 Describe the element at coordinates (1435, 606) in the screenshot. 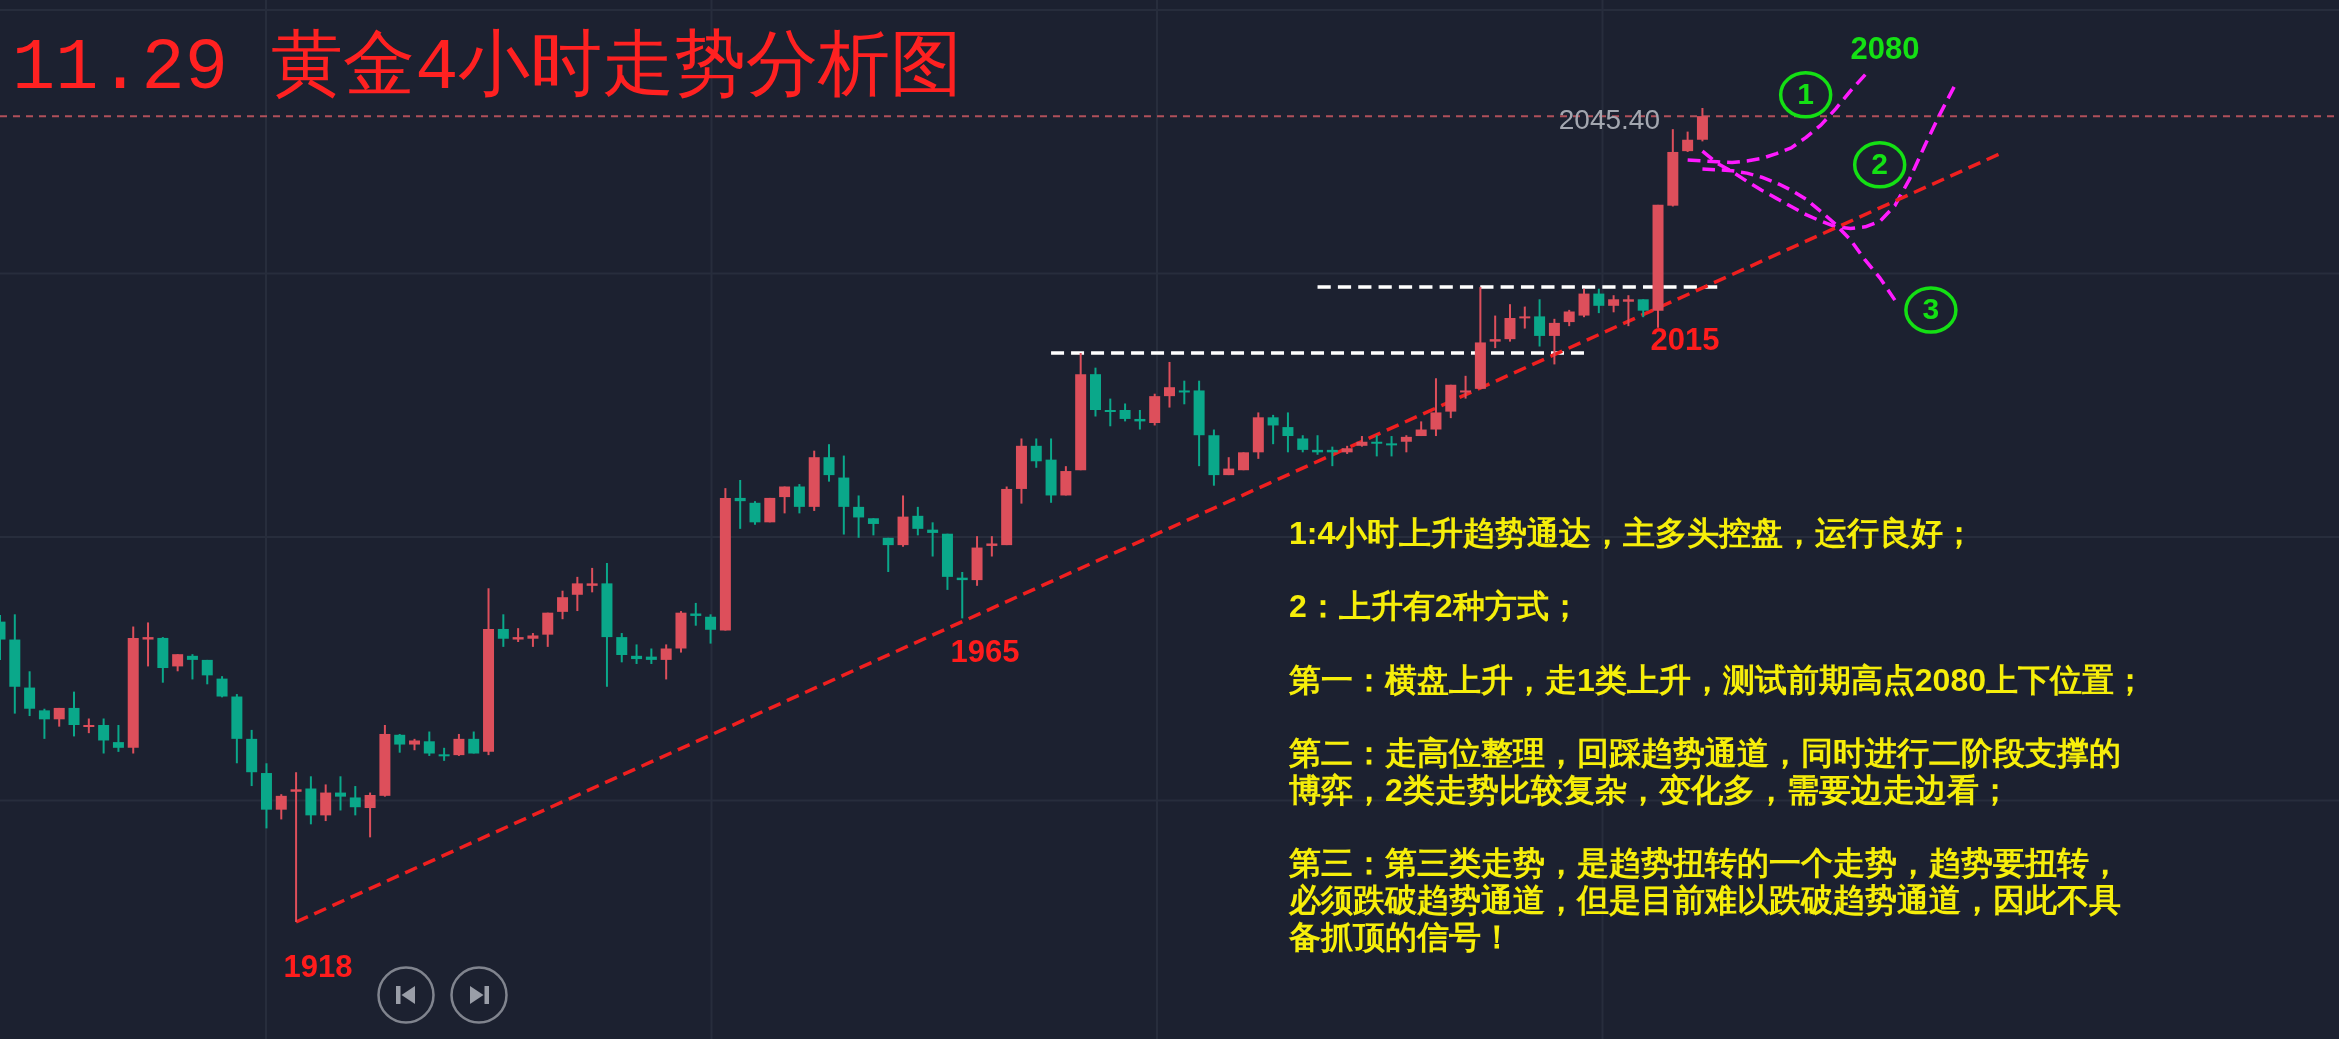

I see `annotation: 2：上升有2种方式；` at that location.